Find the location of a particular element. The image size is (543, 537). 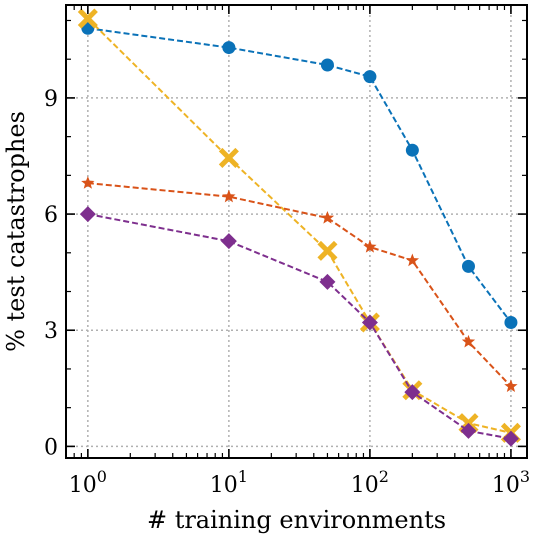

x-axis-label: # training environments is located at coordinates (296, 520).